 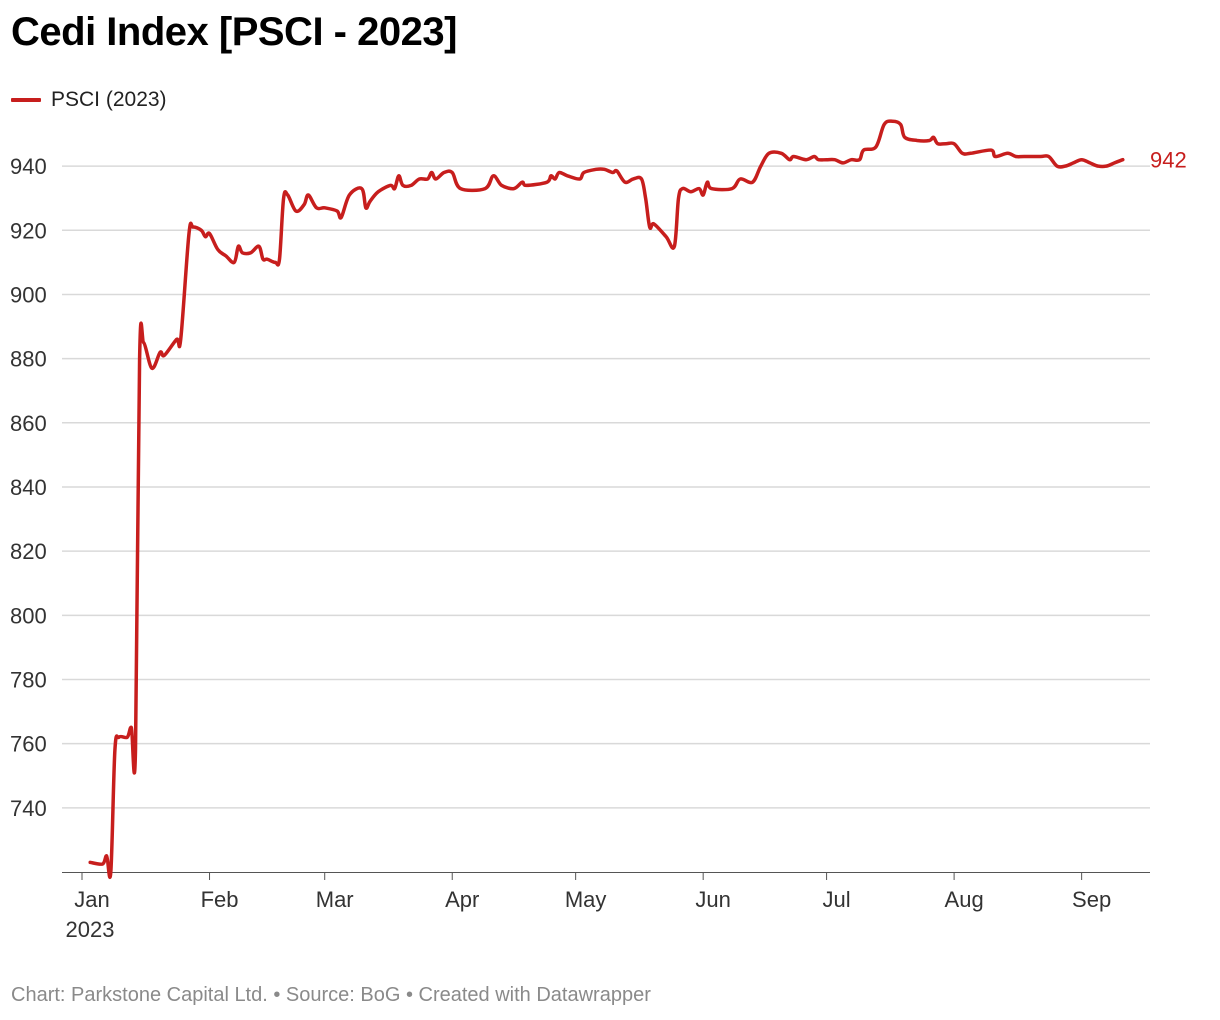 What do you see at coordinates (28, 744) in the screenshot?
I see `y-tick-label-760: 760` at bounding box center [28, 744].